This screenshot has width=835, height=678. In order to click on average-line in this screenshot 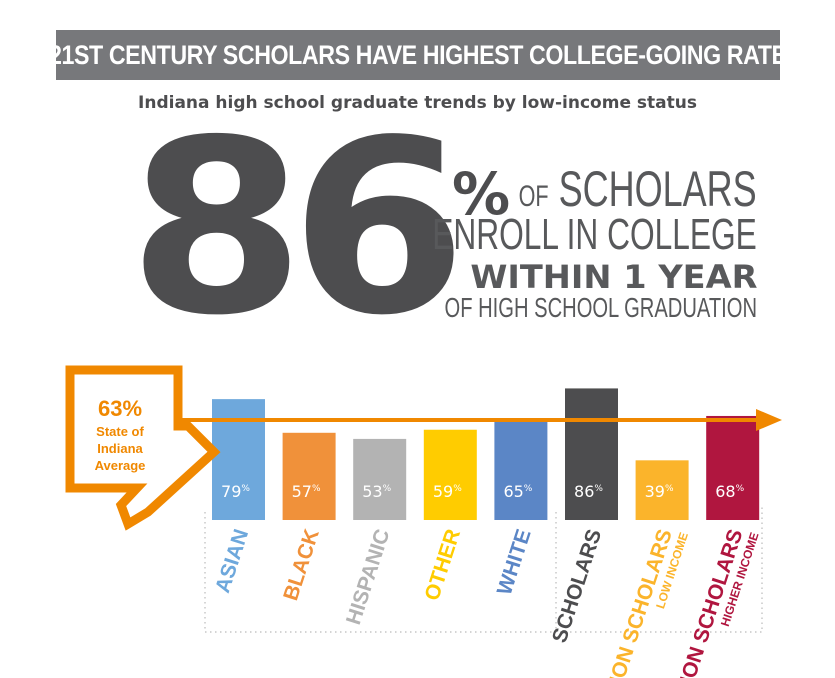, I will do `click(480, 420)`.